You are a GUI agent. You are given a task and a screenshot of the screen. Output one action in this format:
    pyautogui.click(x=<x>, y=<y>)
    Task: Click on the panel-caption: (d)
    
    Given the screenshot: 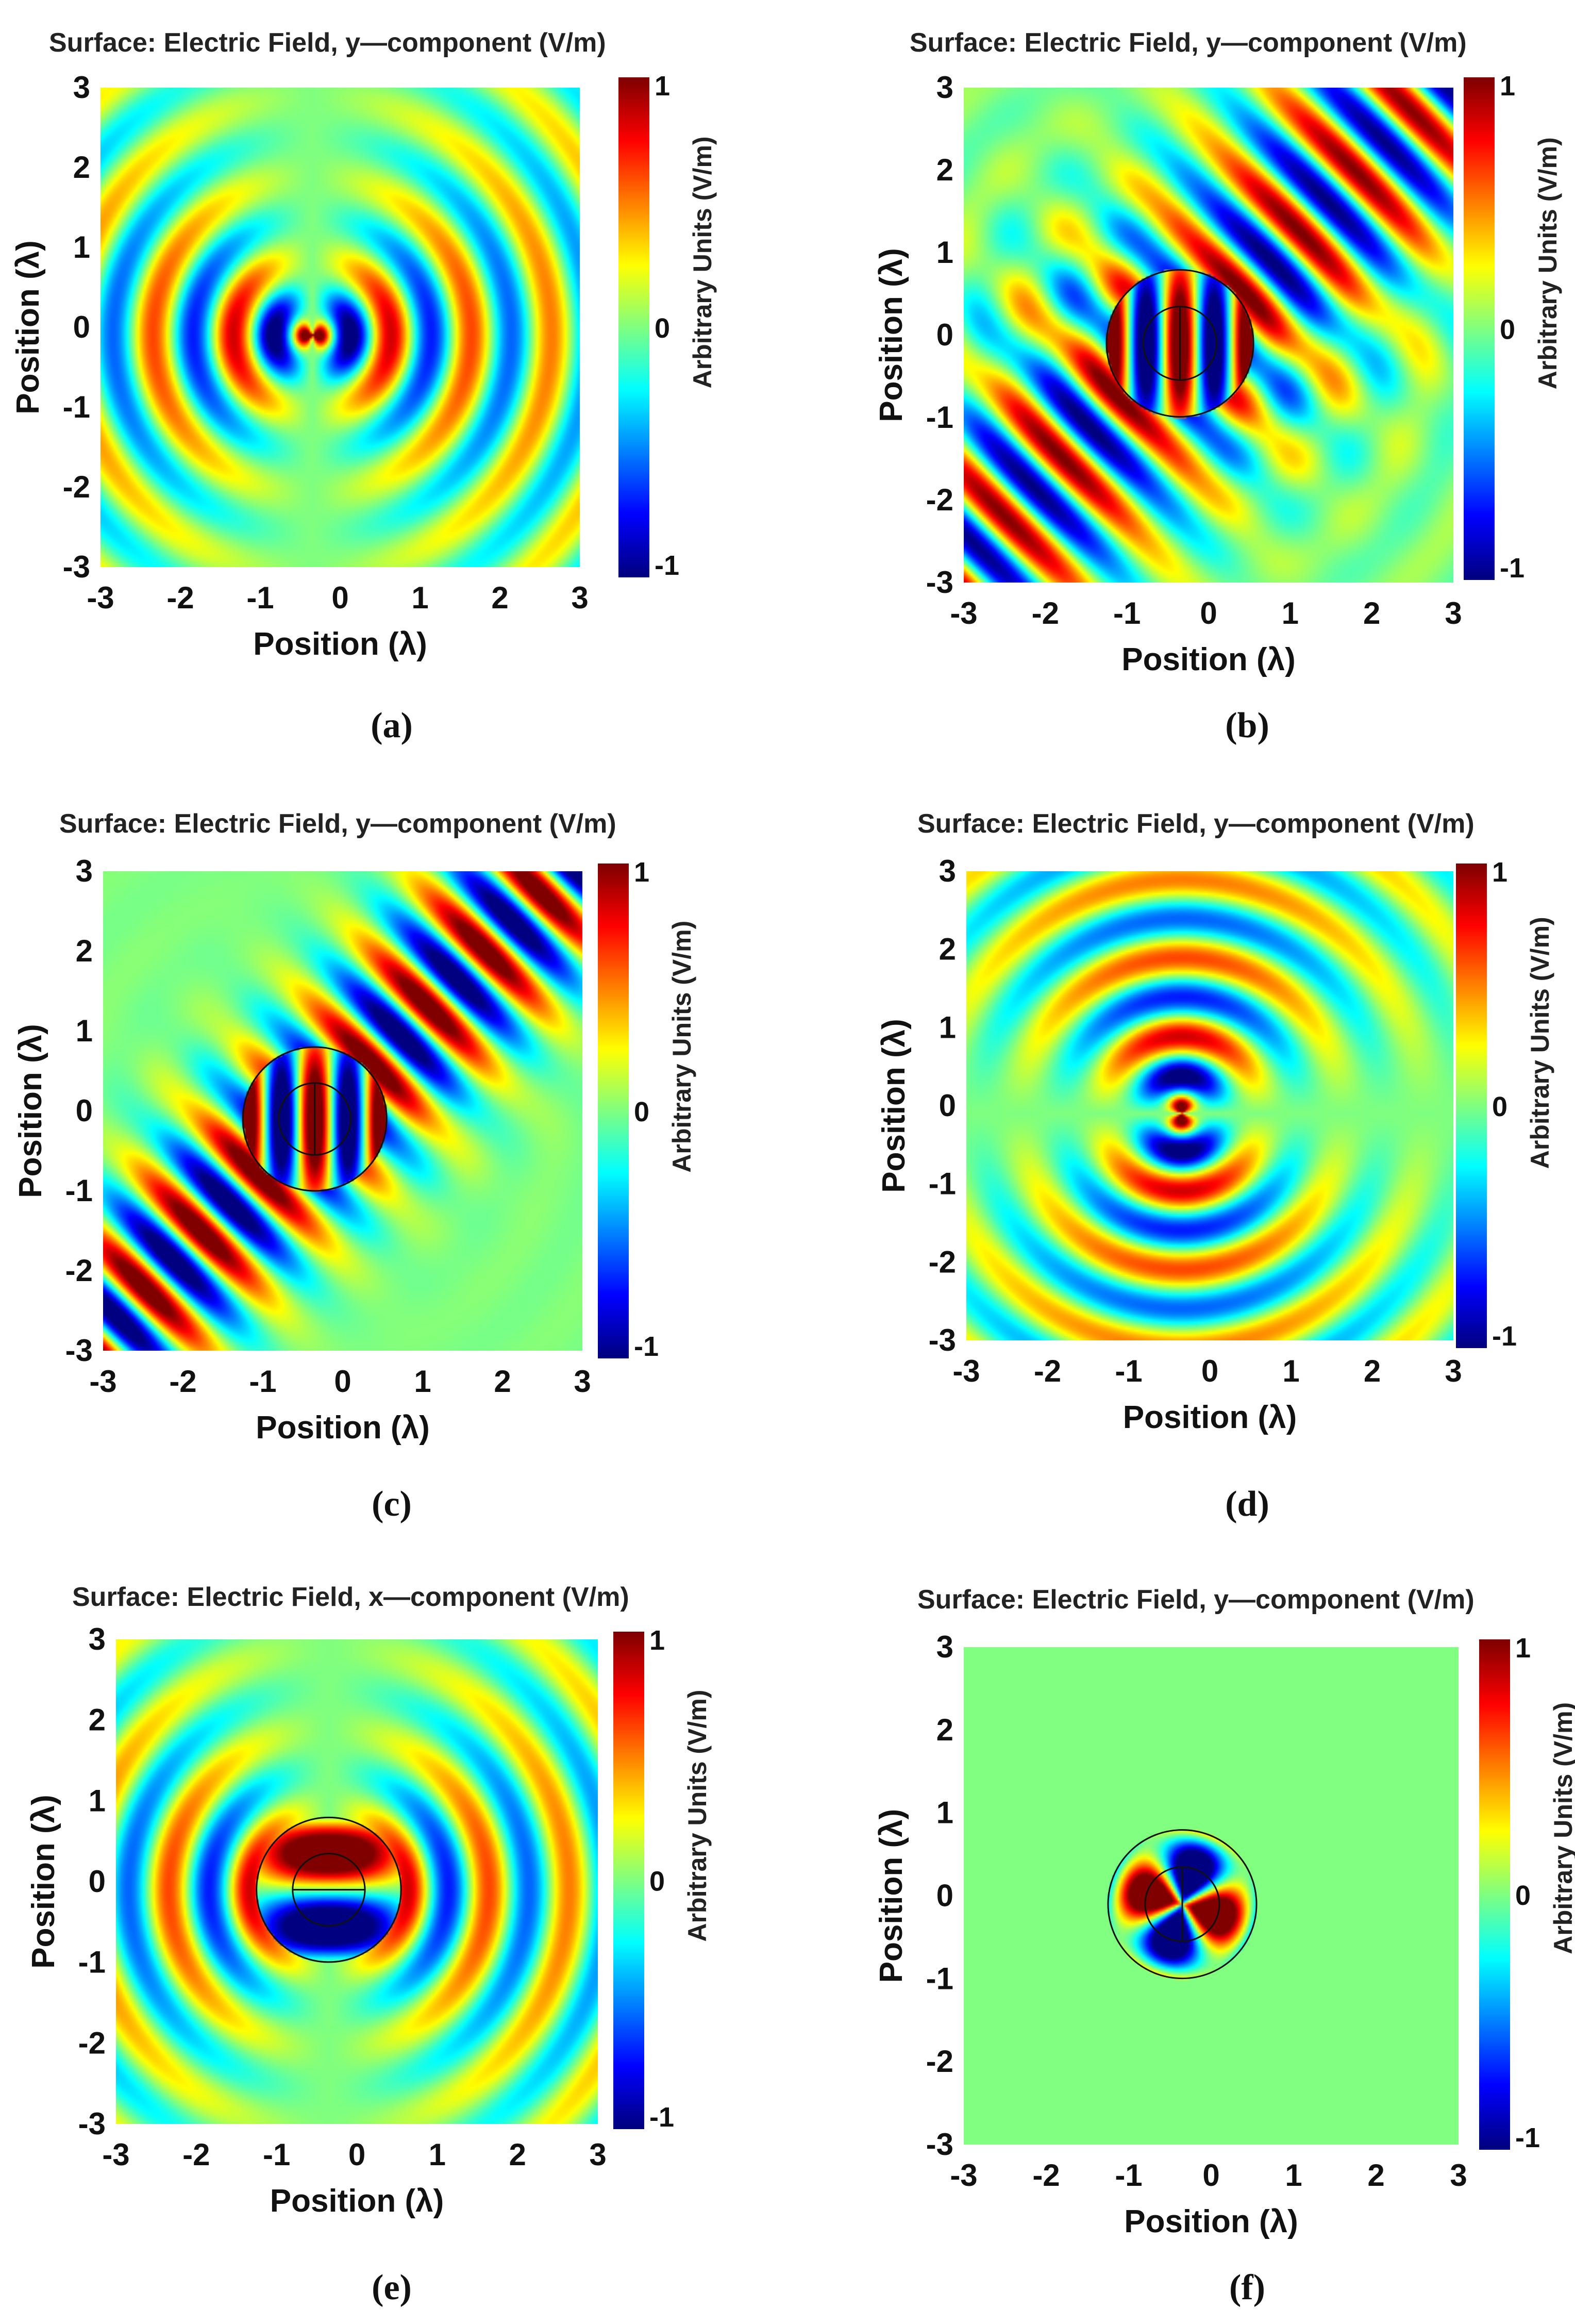 What is the action you would take?
    pyautogui.click(x=1247, y=1504)
    